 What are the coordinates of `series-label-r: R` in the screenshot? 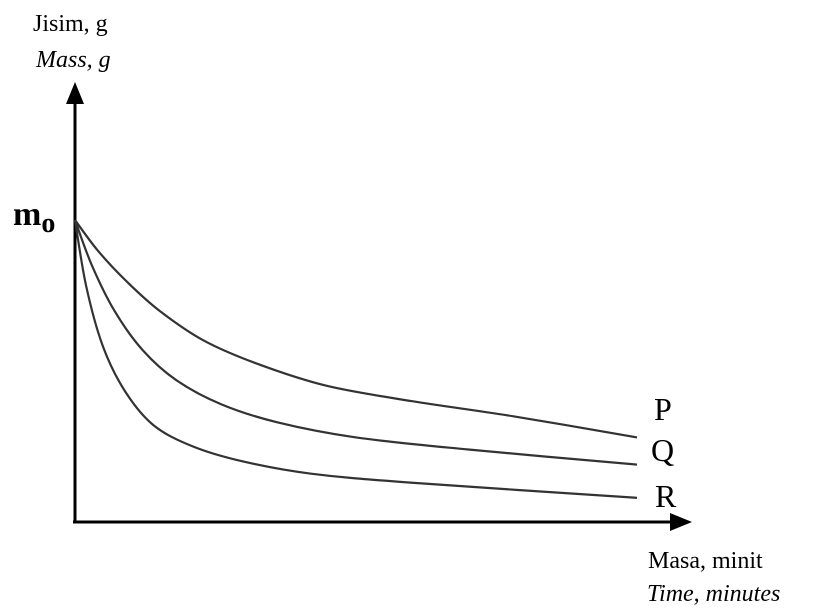 It's located at (666, 496).